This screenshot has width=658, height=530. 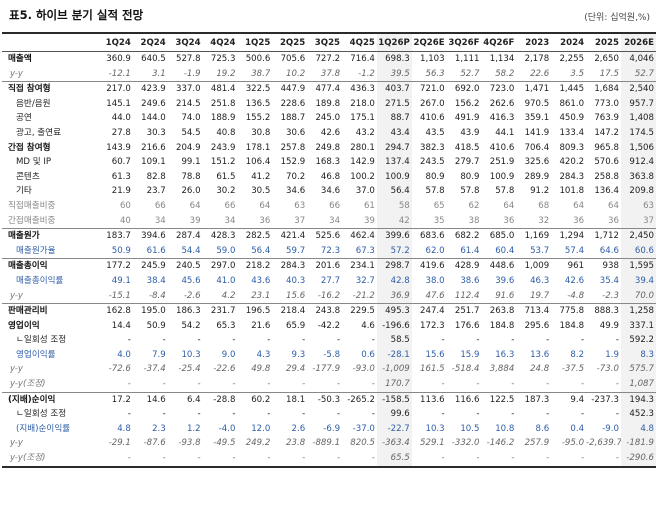 What do you see at coordinates (332, 354) in the screenshot?
I see `table-cell: -5.8` at bounding box center [332, 354].